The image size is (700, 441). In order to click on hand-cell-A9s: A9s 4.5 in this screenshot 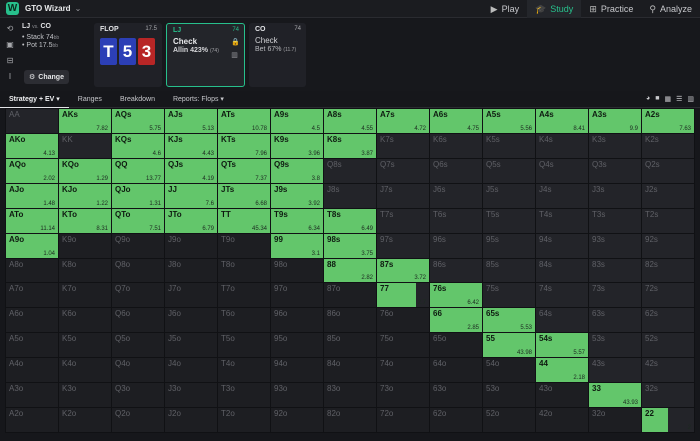, I will do `click(297, 121)`.